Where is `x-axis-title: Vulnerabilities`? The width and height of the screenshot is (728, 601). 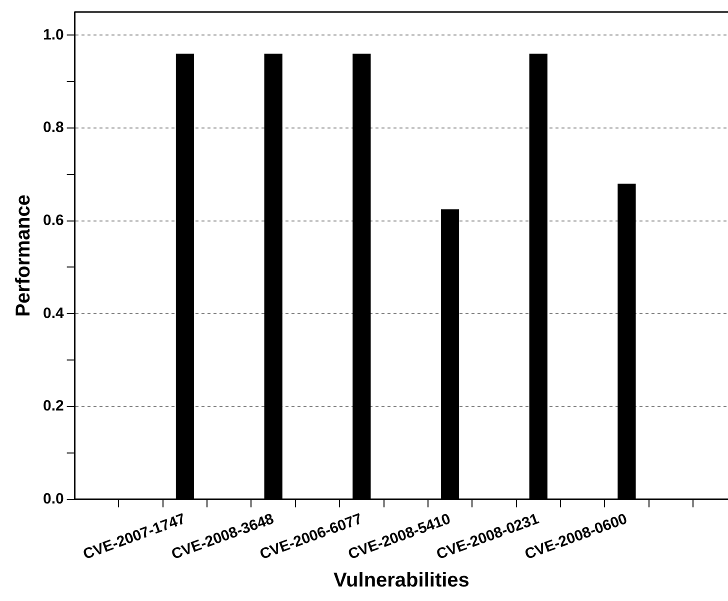 x-axis-title: Vulnerabilities is located at coordinates (401, 581).